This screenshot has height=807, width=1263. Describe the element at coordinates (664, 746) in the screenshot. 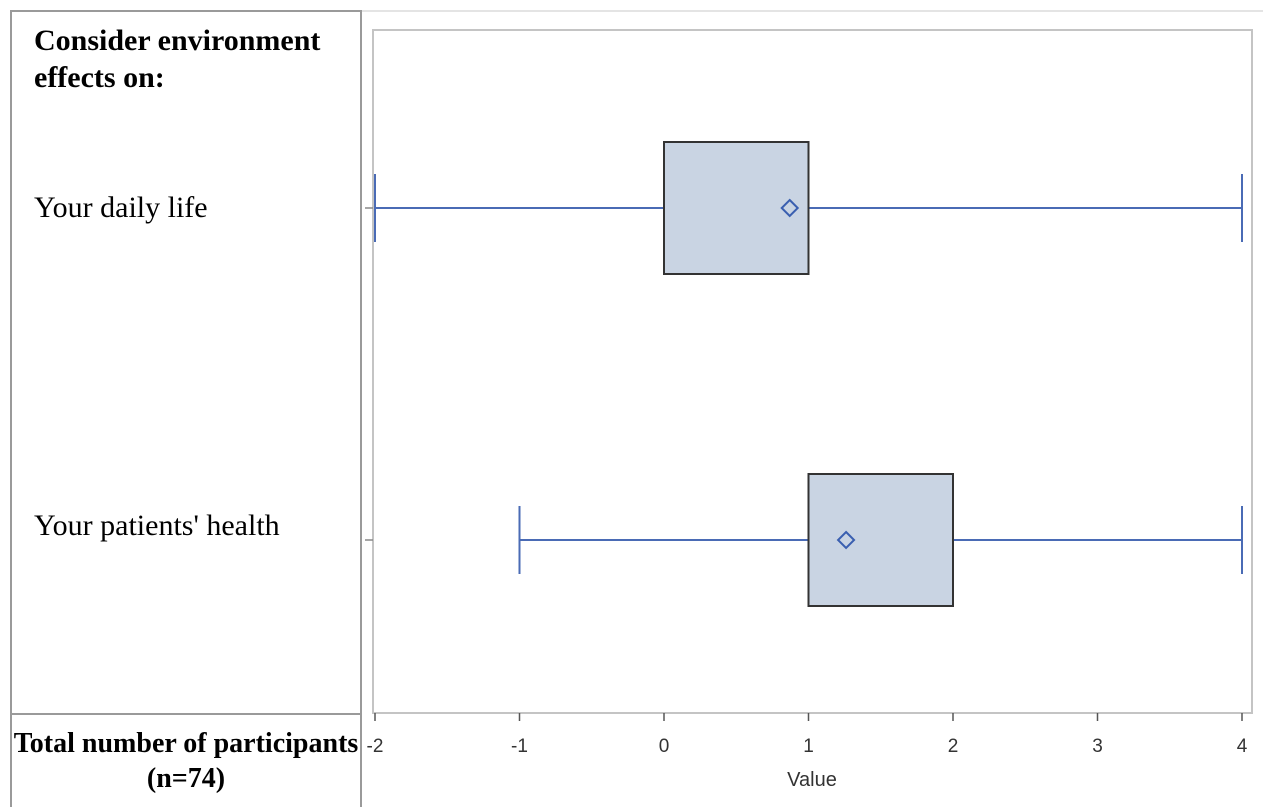

I see `x-tick-label: 0` at that location.